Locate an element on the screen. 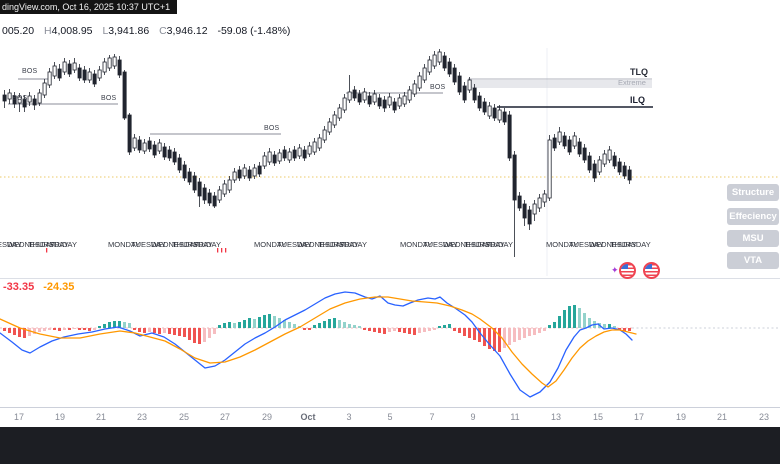 The width and height of the screenshot is (780, 470). time-axis-label: 3 is located at coordinates (349, 417).